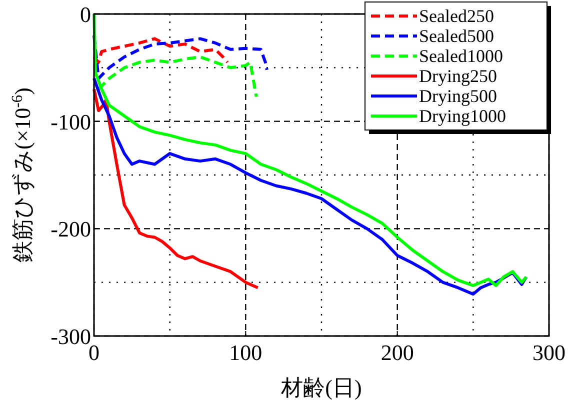 This screenshot has height=403, width=581. I want to click on legend-label: Sealed250, so click(456, 16).